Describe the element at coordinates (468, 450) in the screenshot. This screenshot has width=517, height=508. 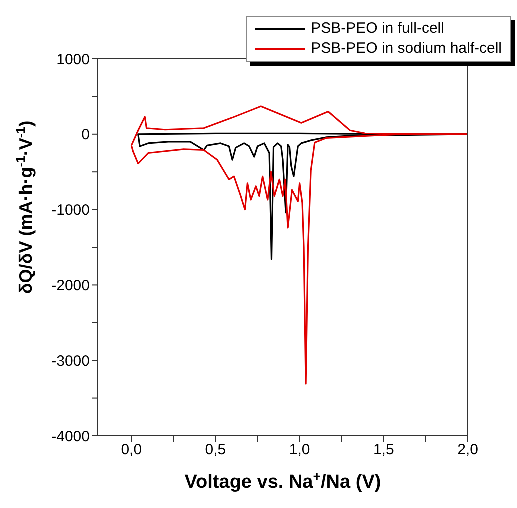
I see `x-tick-label: 2,0` at that location.